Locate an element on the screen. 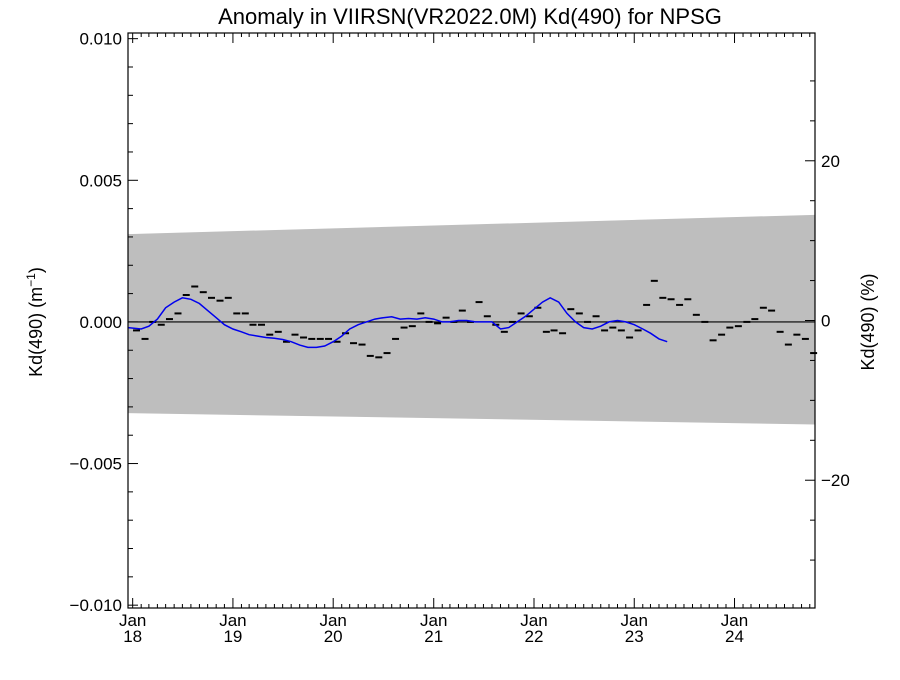 The width and height of the screenshot is (900, 680). y-axis-left-label-main: Kd(490) (m is located at coordinates (36, 332).